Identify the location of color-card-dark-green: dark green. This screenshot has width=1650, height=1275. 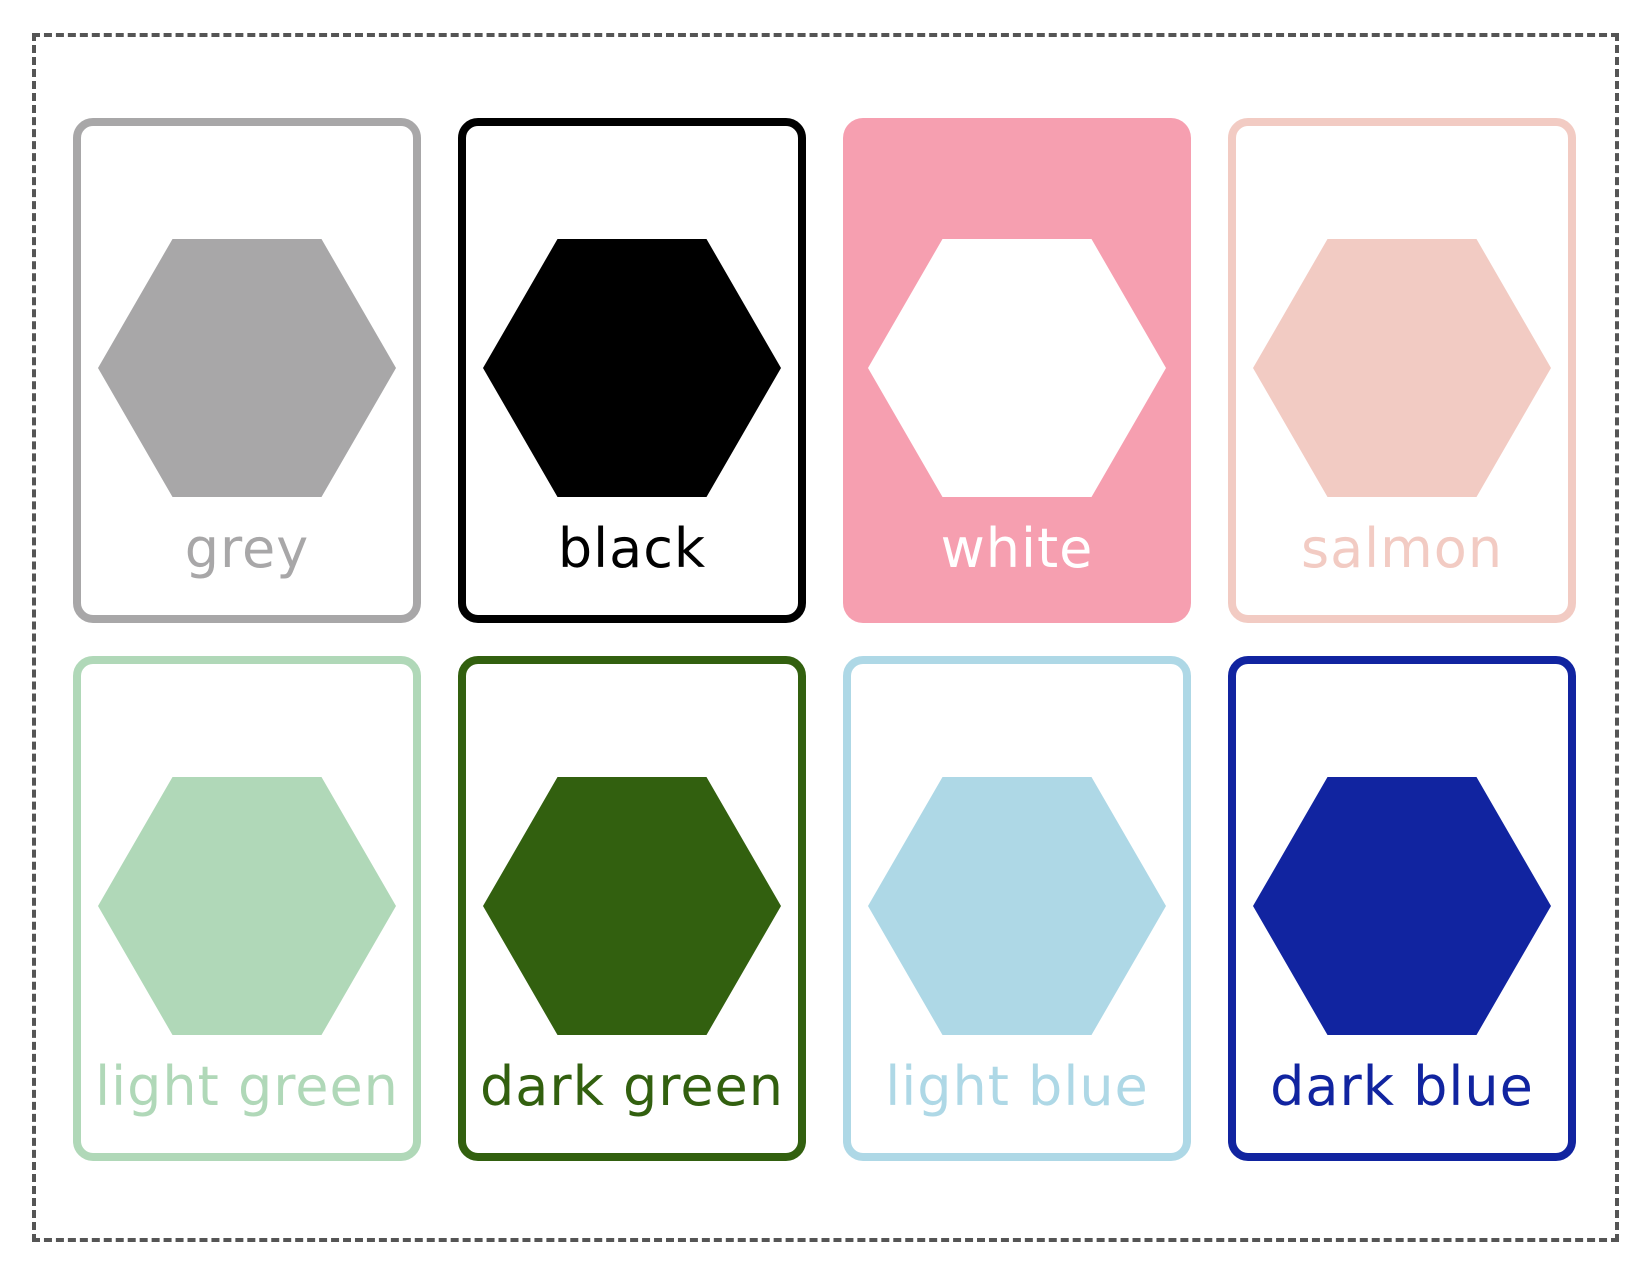
(632, 908).